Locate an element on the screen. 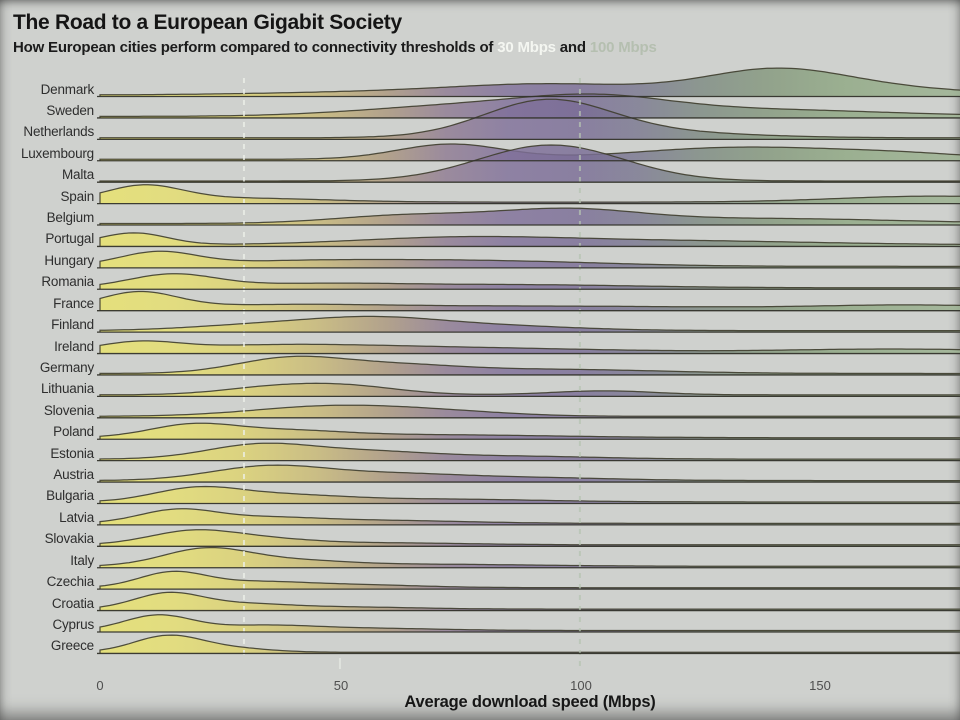  ridge-line-hungary is located at coordinates (529, 259).